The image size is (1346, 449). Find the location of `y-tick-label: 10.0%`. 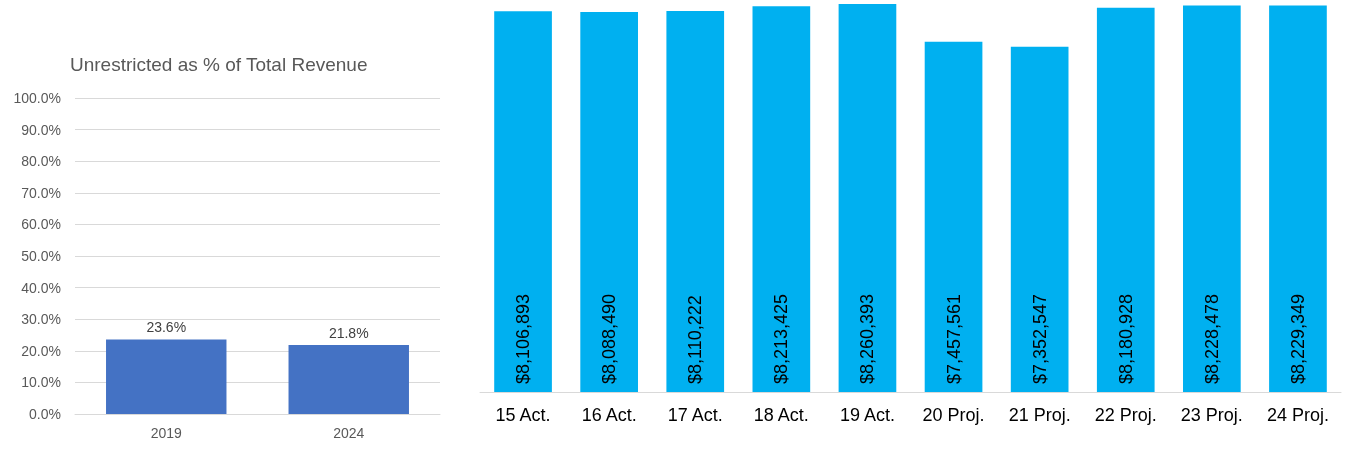

y-tick-label: 10.0% is located at coordinates (41, 382).